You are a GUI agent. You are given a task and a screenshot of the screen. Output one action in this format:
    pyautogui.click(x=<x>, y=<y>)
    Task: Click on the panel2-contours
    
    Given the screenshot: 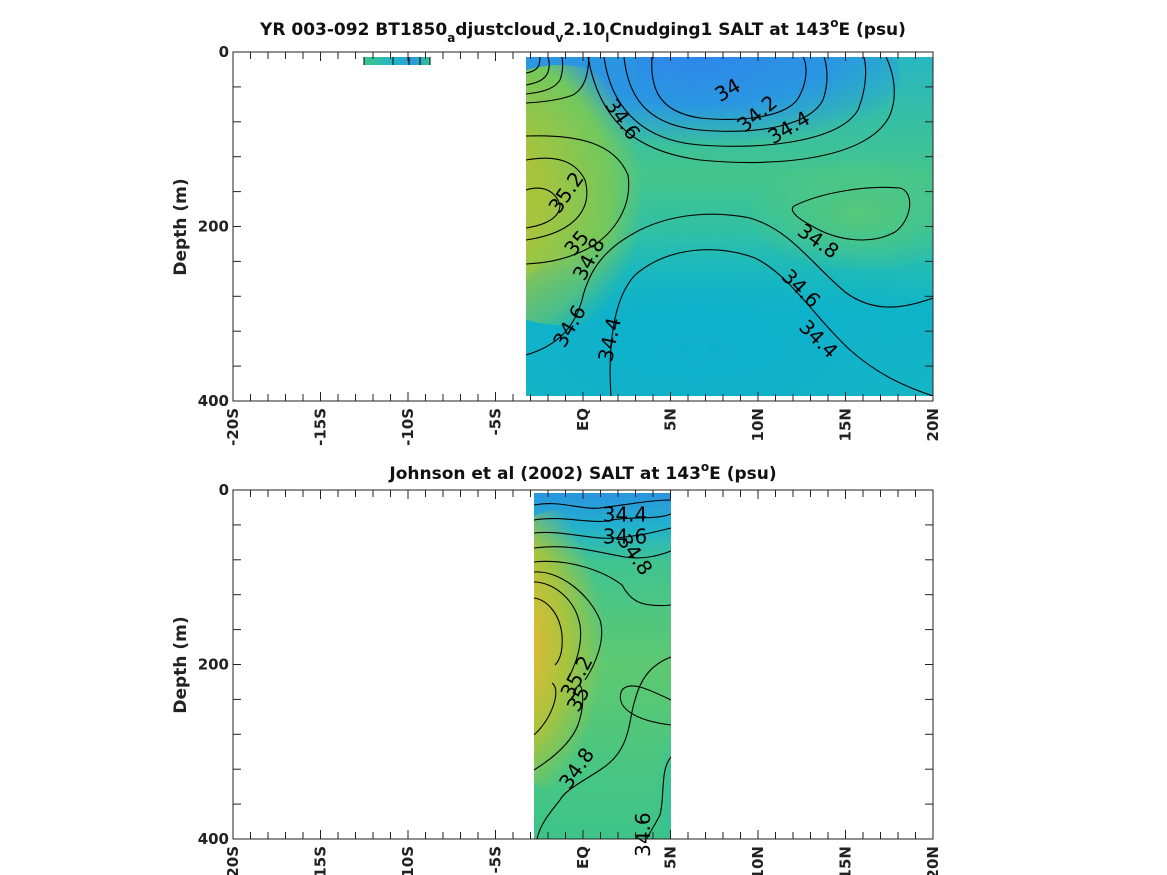 What is the action you would take?
    pyautogui.click(x=602, y=669)
    